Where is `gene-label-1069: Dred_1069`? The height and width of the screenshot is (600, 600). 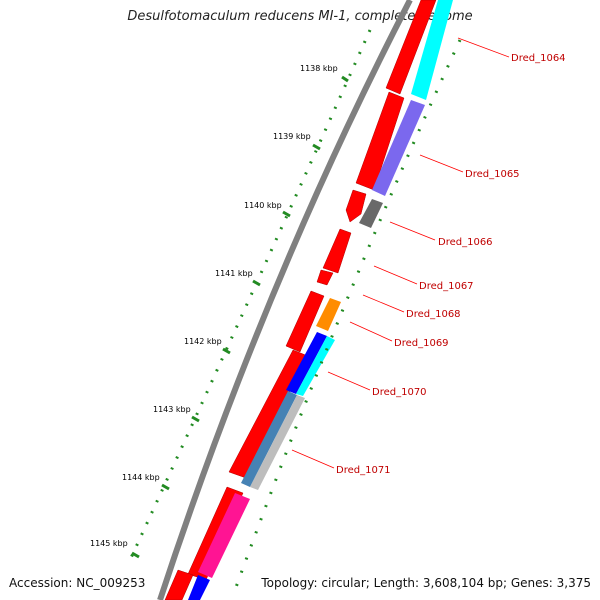
gene-label-1069: Dred_1069 is located at coordinates (421, 343).